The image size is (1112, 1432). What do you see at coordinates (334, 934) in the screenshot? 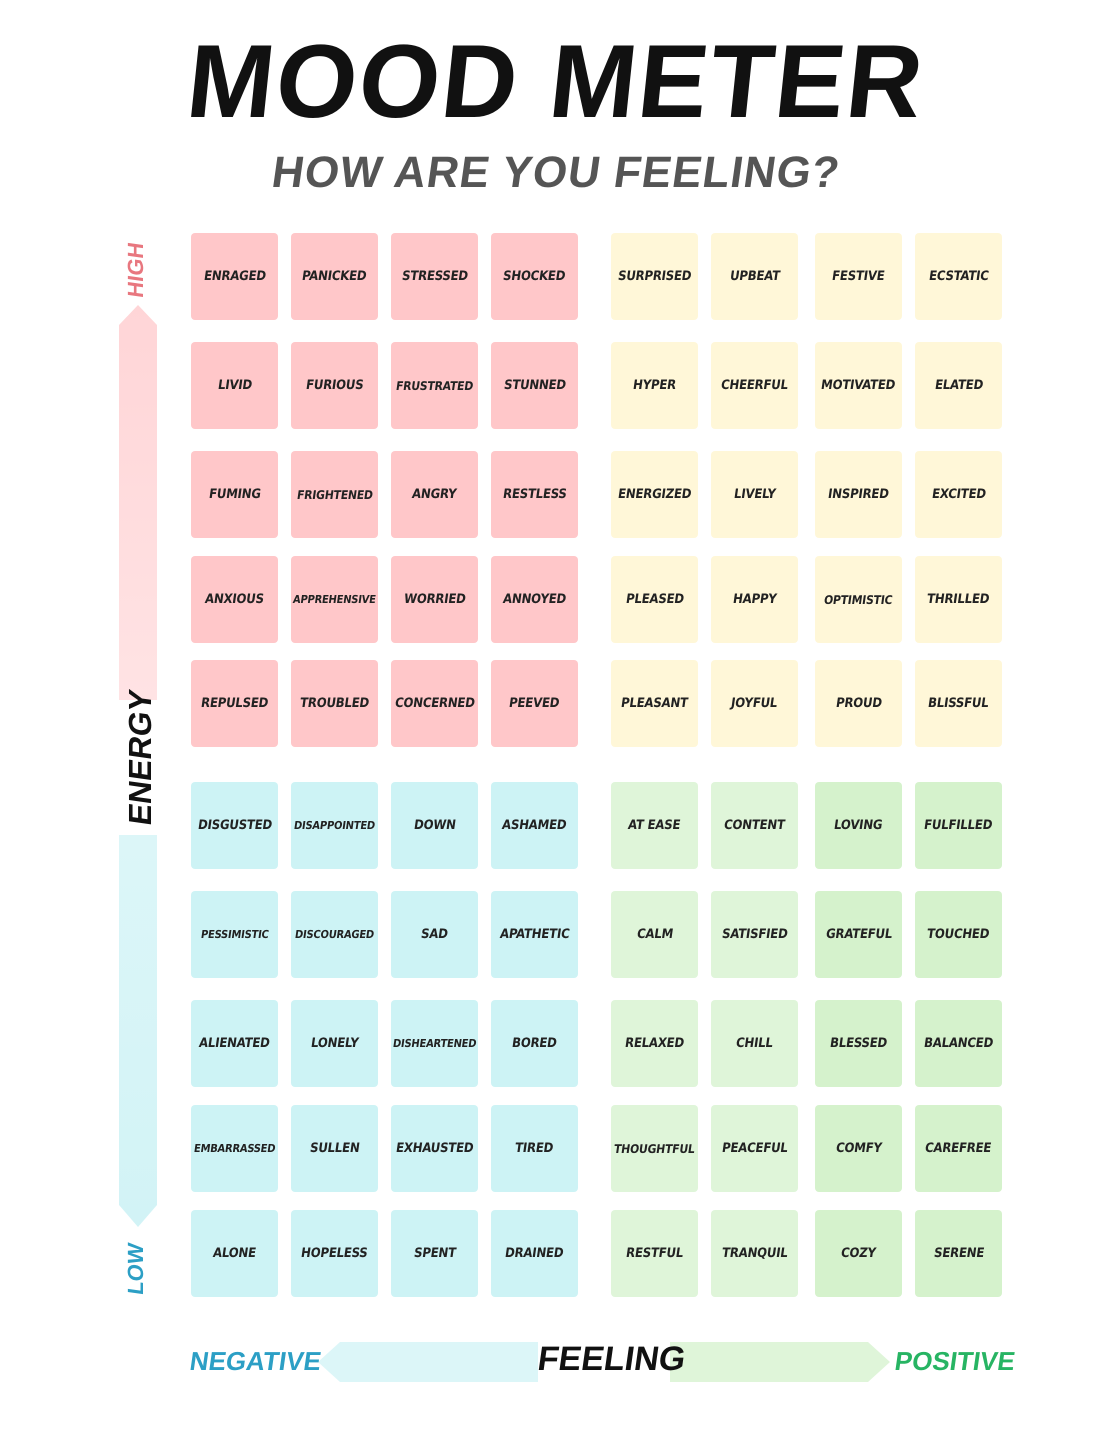
I see `mood-word: DISCOURAGED` at bounding box center [334, 934].